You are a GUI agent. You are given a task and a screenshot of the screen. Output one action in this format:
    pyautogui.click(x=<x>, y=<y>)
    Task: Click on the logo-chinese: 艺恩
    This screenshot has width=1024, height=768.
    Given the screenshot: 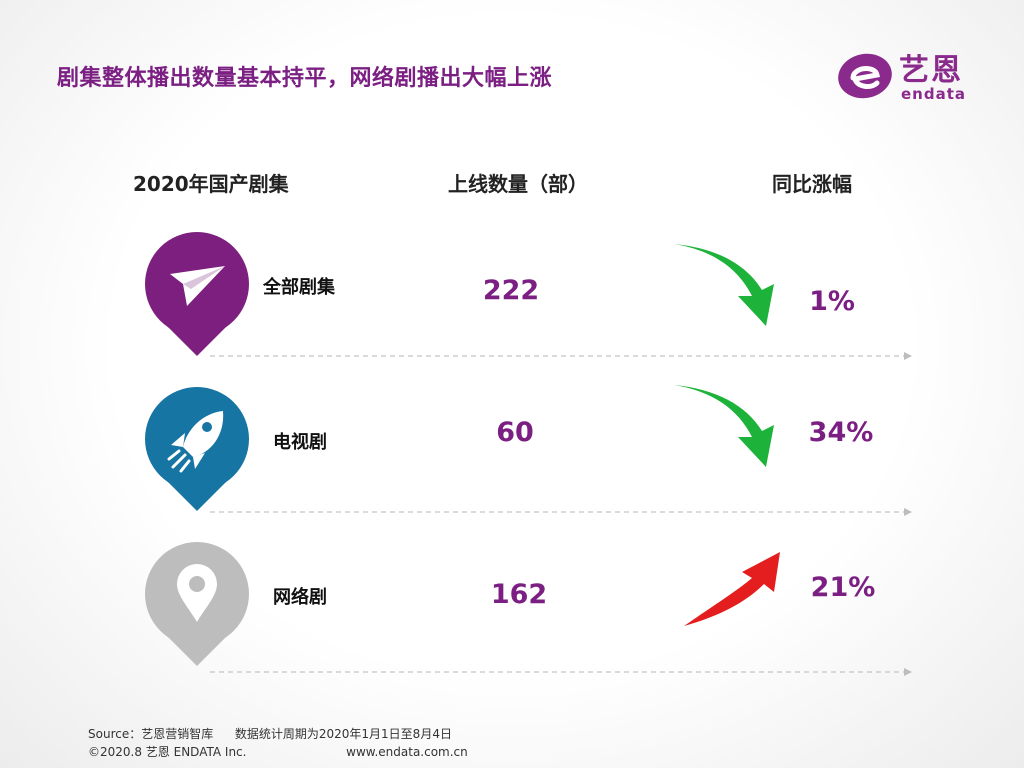 What is the action you would take?
    pyautogui.click(x=931, y=70)
    